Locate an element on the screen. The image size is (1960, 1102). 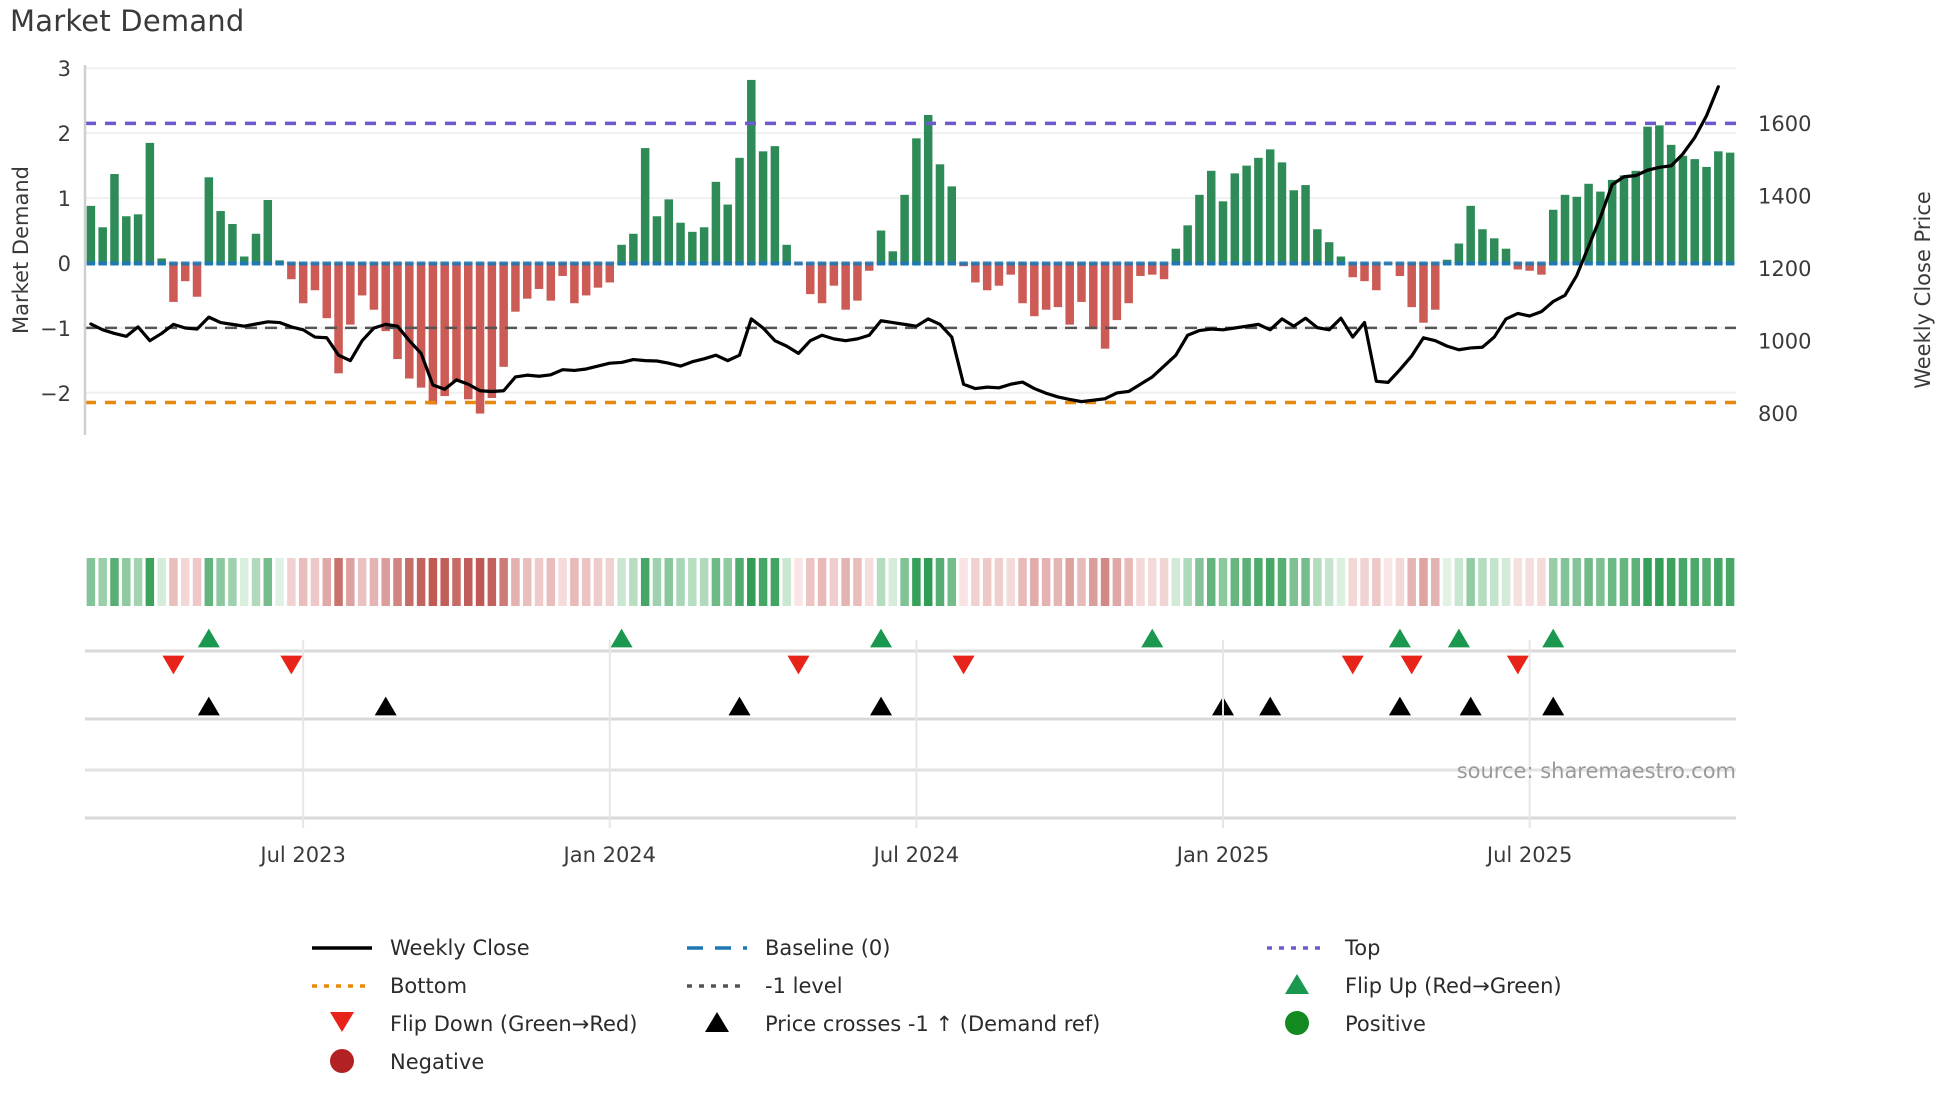
legend-negative: Negative is located at coordinates (407, 1061).